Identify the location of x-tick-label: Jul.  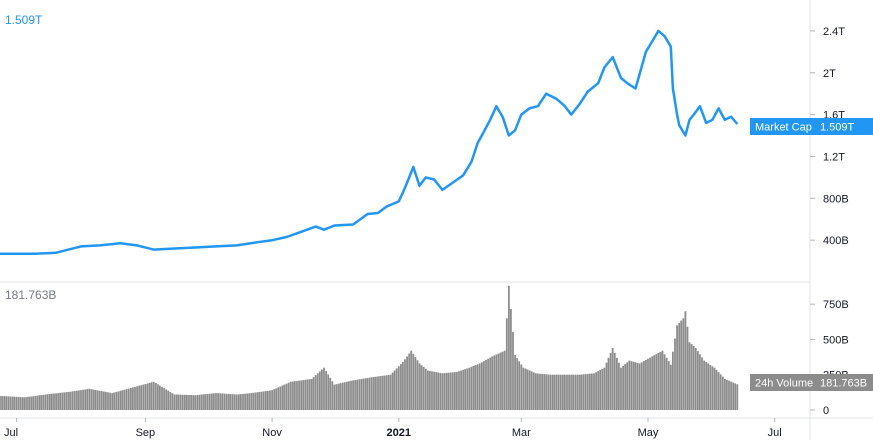
(11, 433).